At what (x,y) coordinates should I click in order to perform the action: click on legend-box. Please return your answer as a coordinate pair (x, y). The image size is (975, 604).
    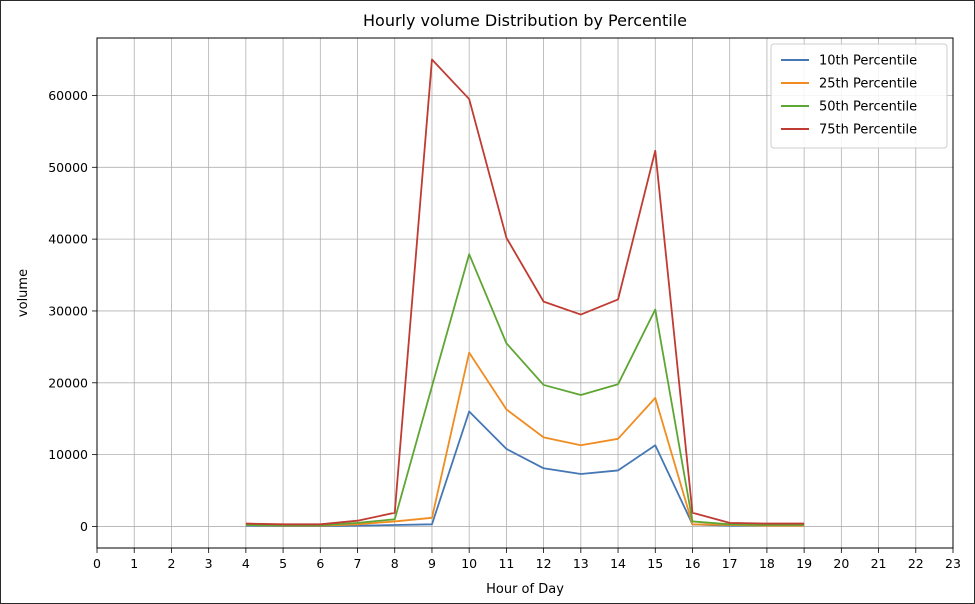
    Looking at the image, I should click on (859, 96).